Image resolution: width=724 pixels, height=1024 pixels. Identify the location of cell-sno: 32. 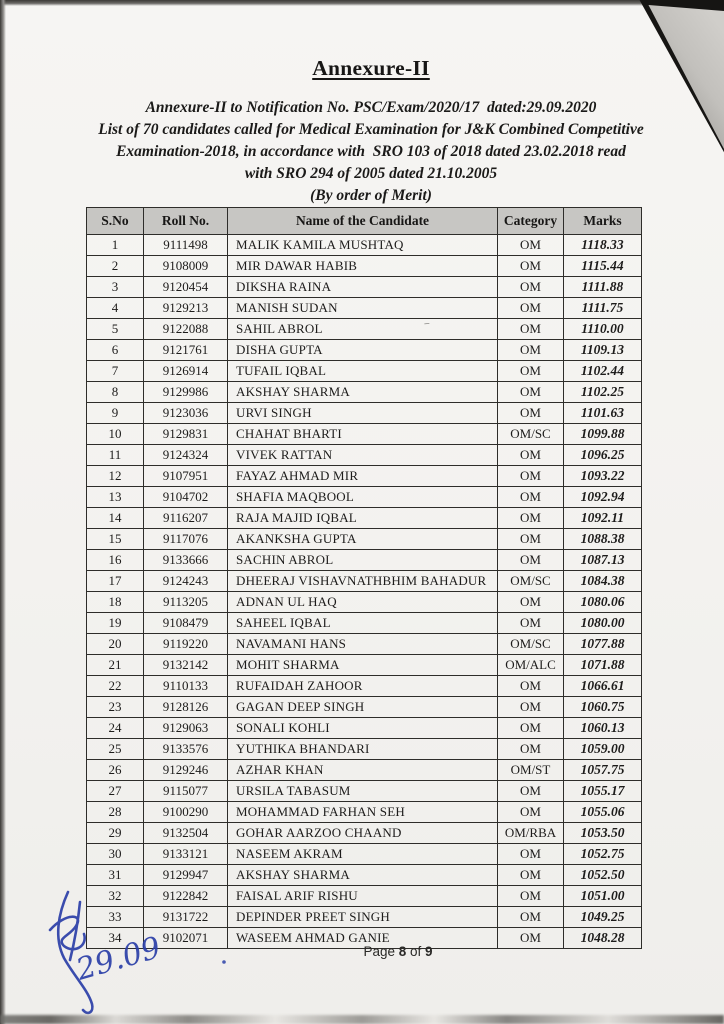
(115, 896).